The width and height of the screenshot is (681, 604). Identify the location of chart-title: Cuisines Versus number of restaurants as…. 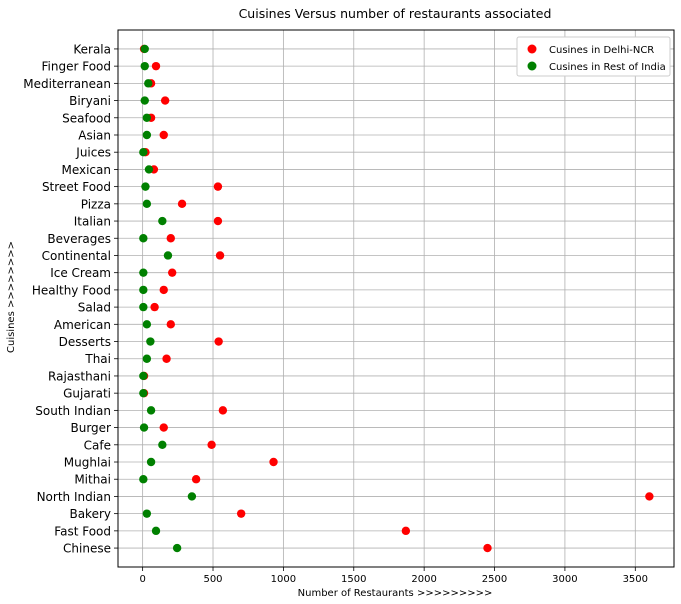
(395, 13).